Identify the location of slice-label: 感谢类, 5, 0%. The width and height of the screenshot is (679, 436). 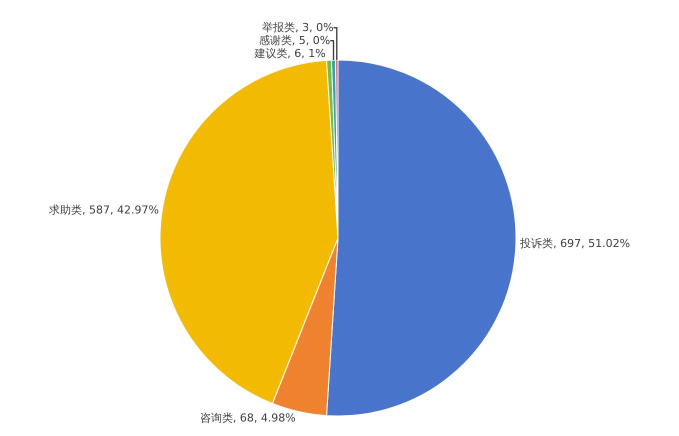
(294, 41).